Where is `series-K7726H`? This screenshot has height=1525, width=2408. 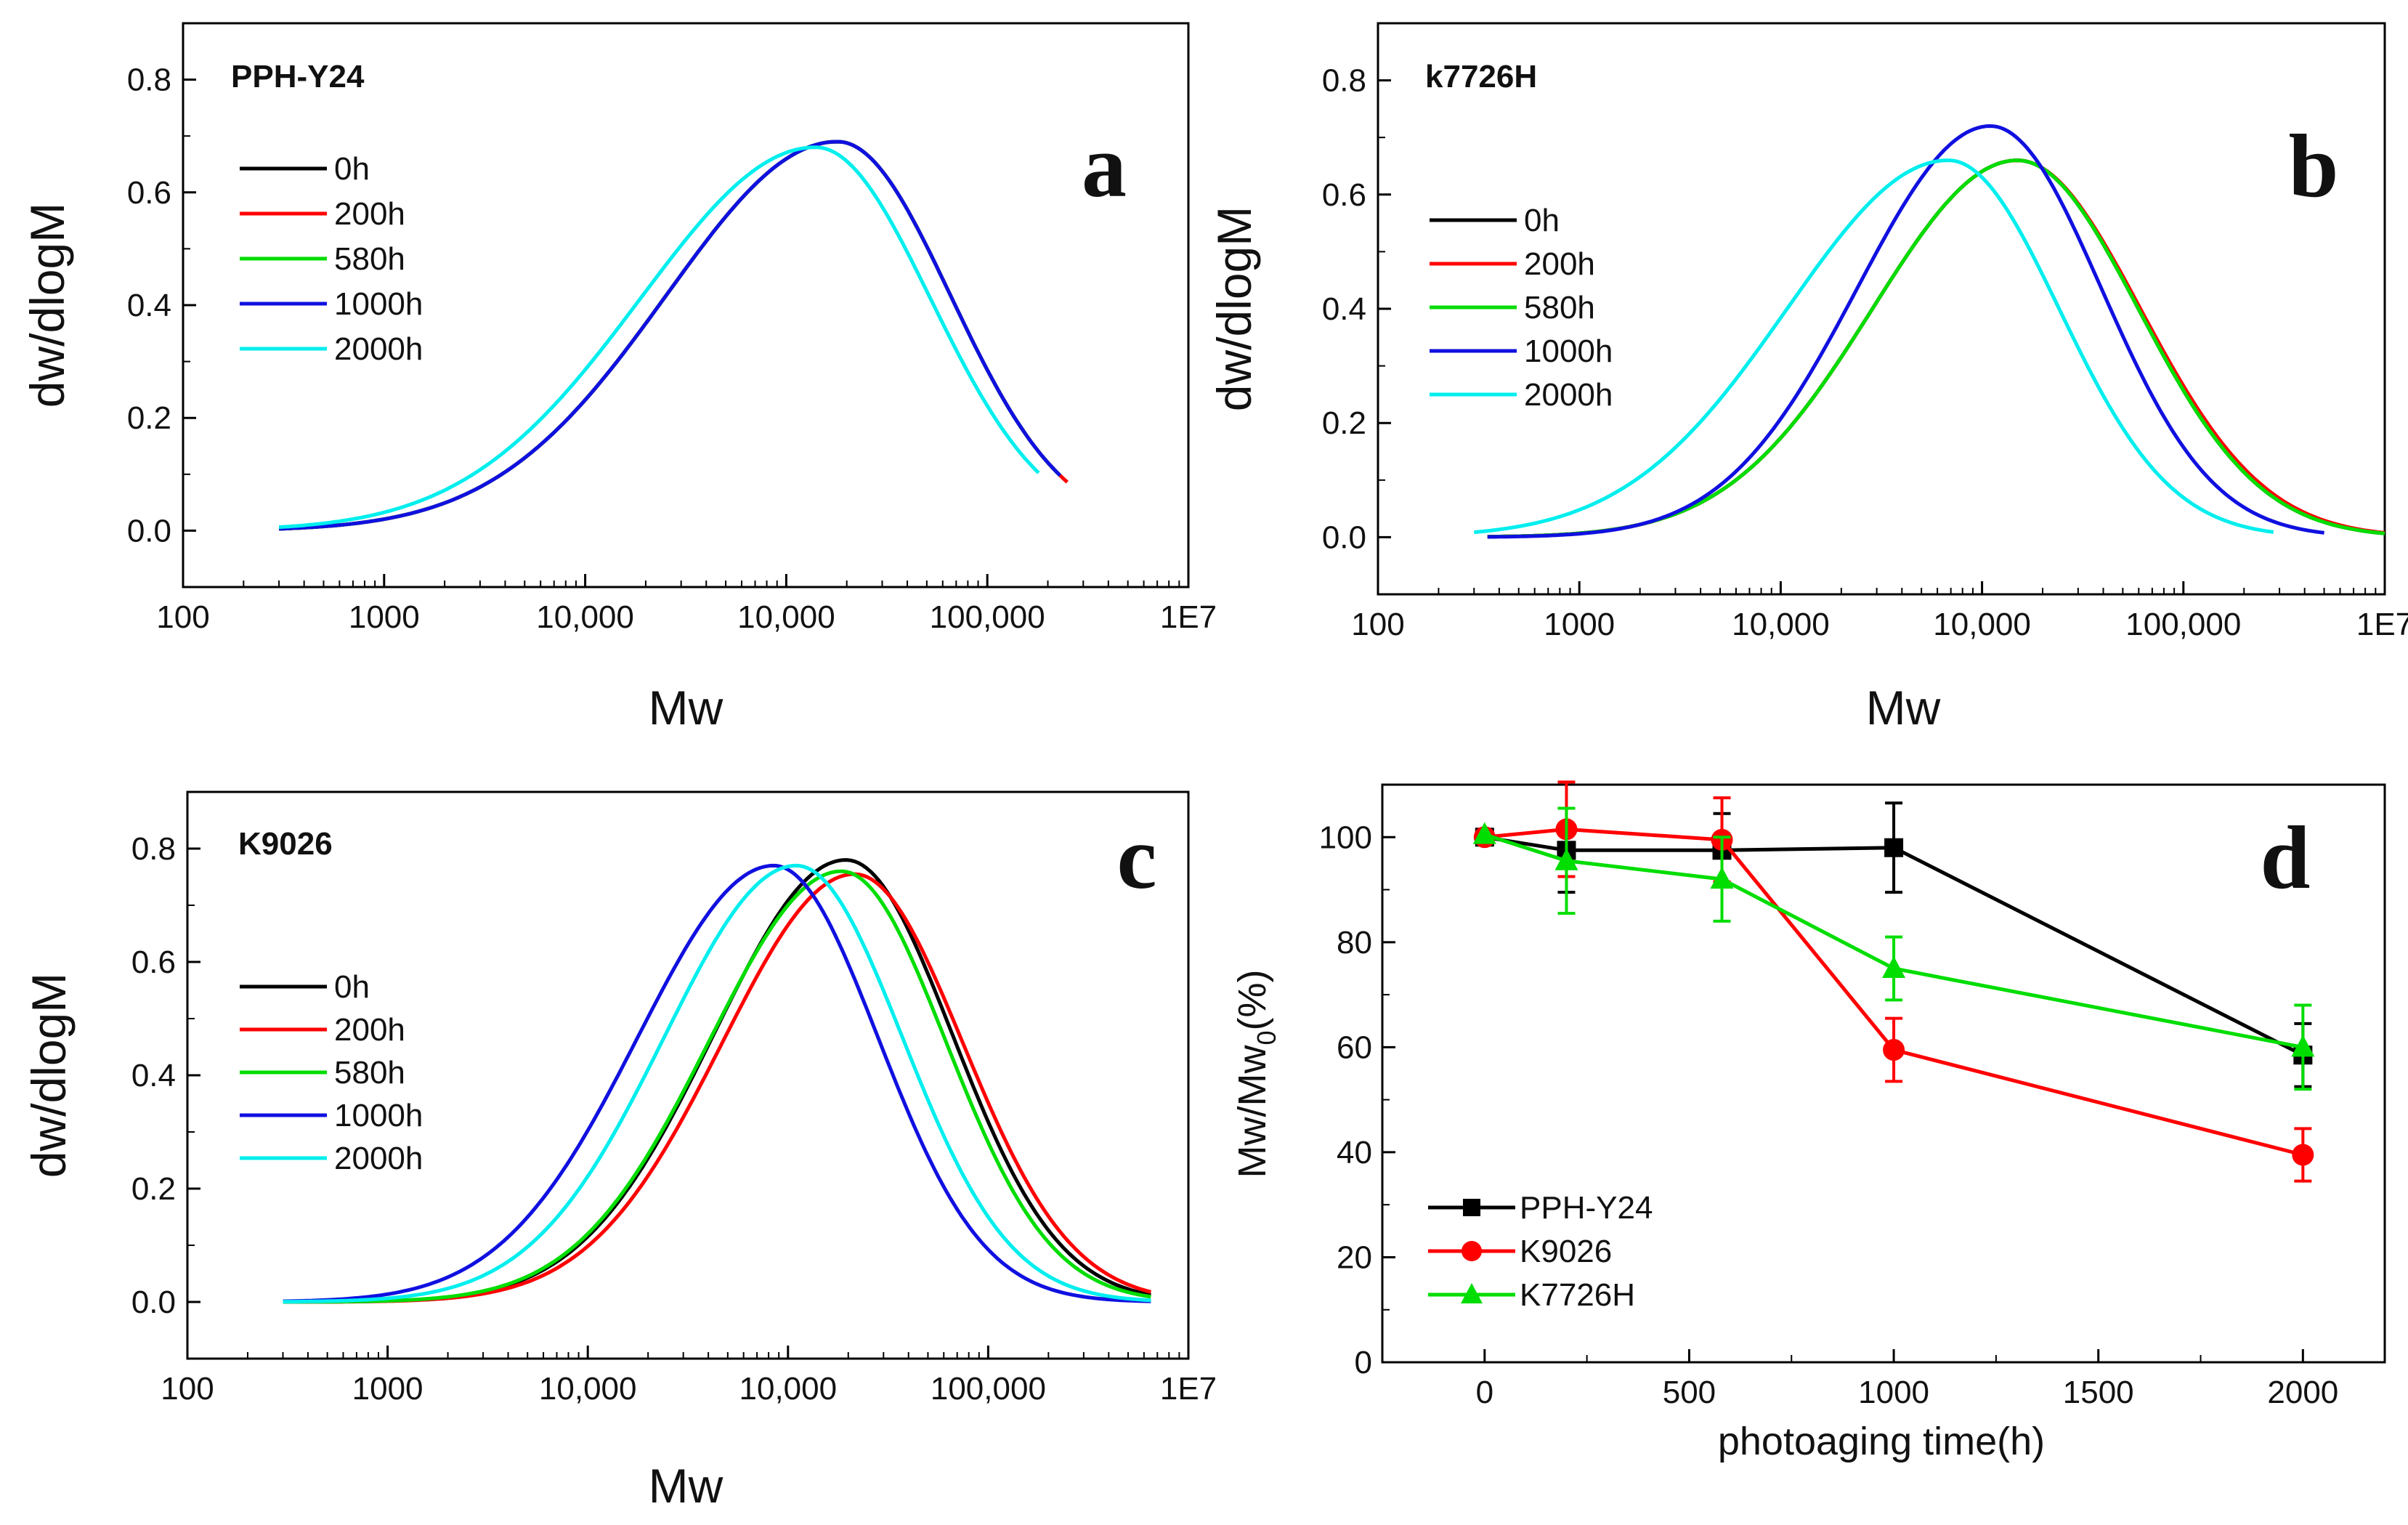 series-K7726H is located at coordinates (1893, 948).